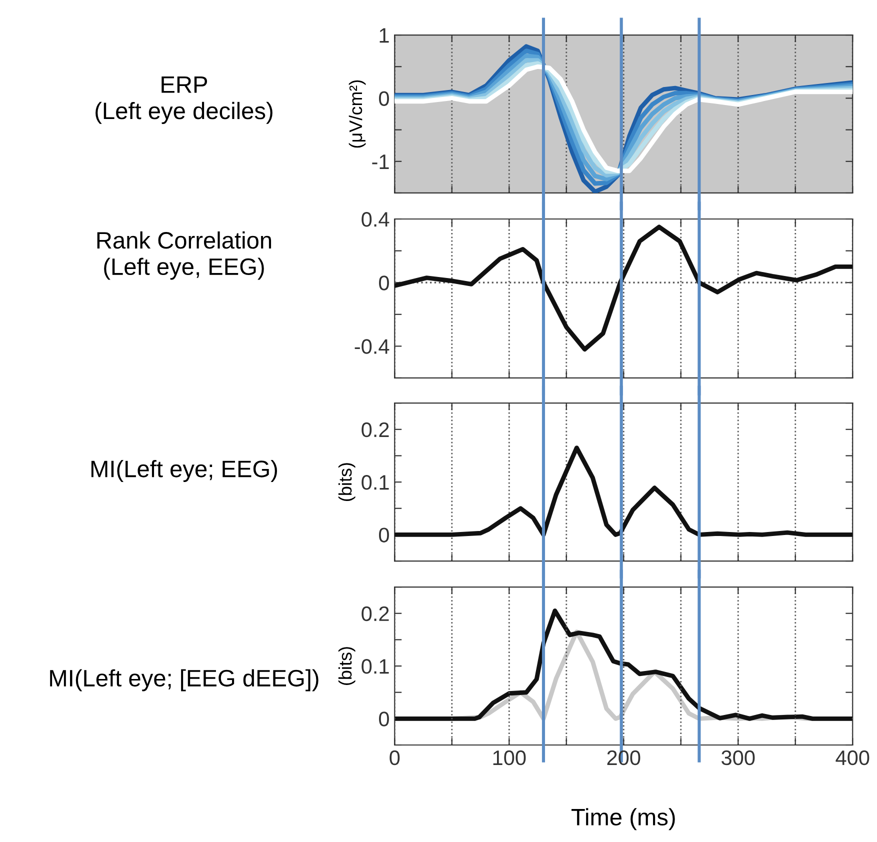  What do you see at coordinates (184, 100) in the screenshot?
I see `text: ERP (Left eye deciles)` at bounding box center [184, 100].